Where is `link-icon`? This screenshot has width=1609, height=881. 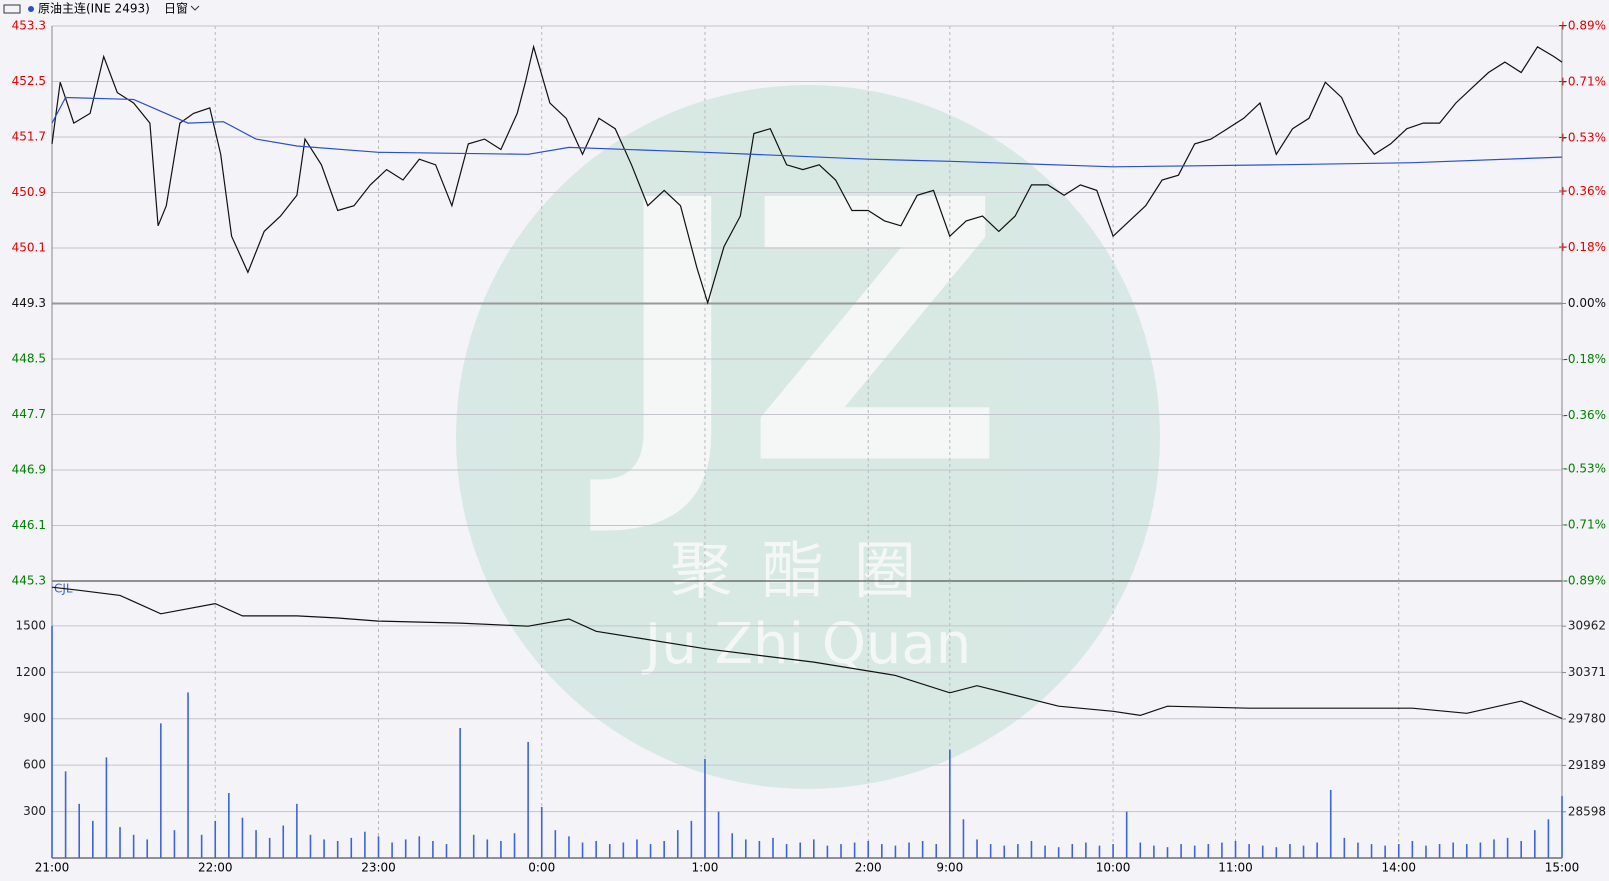
link-icon is located at coordinates (12, 9).